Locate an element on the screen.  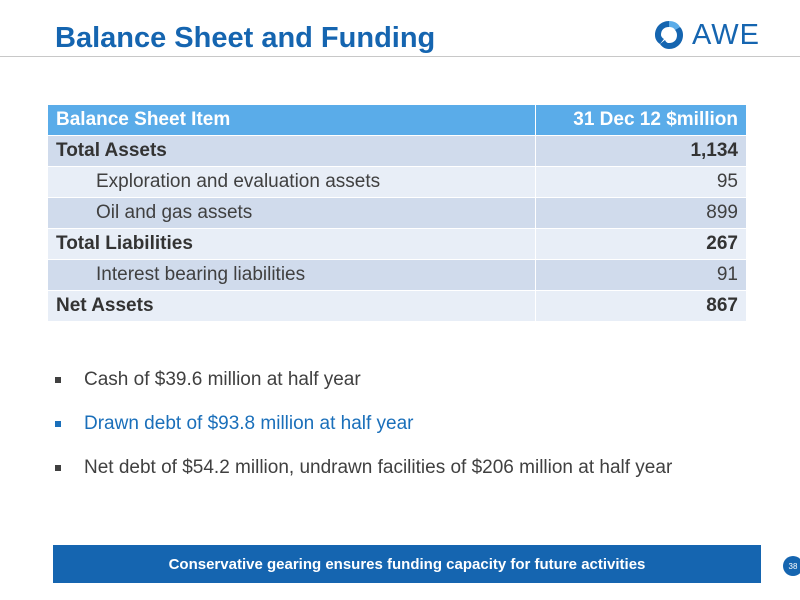
table-row: Total Liabilities 267 is located at coordinates (397, 244).